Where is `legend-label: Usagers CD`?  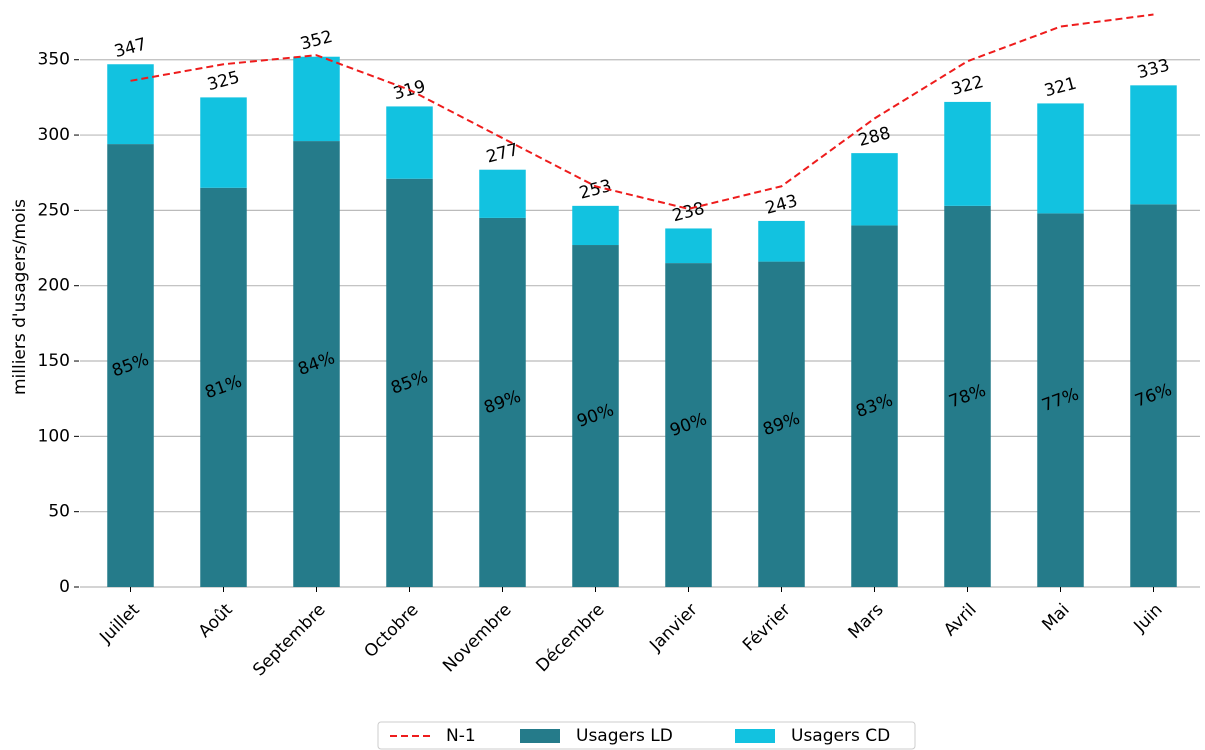
legend-label: Usagers CD is located at coordinates (840, 736).